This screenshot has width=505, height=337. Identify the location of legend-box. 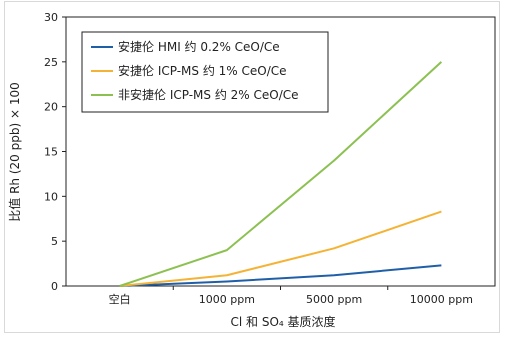
(205, 72).